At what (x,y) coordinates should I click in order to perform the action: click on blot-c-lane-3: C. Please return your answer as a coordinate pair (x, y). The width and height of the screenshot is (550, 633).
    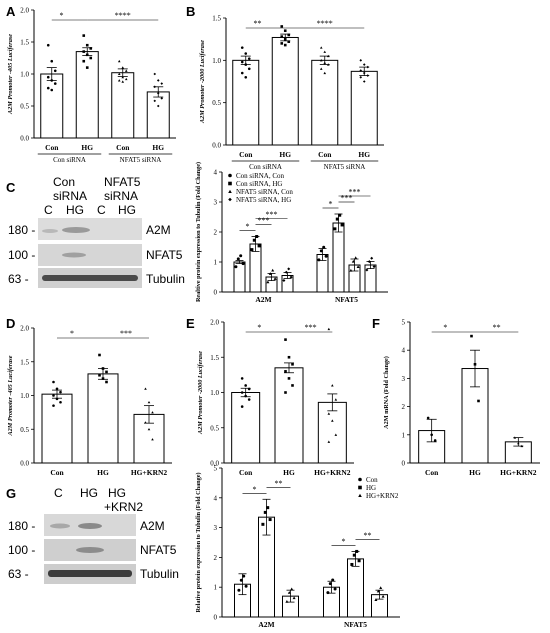
    Looking at the image, I should click on (101, 210).